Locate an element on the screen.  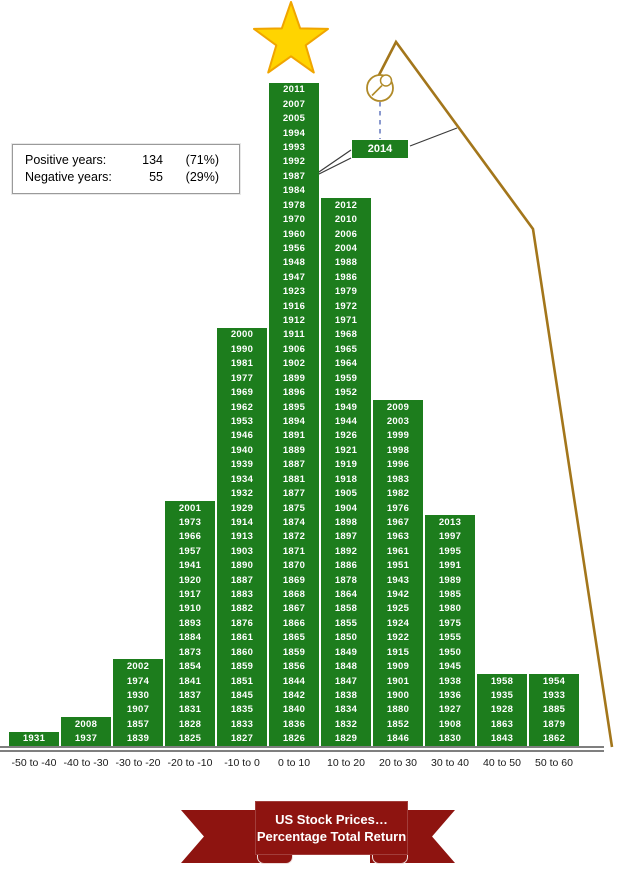
year-cell: 1941 is located at coordinates (190, 565).